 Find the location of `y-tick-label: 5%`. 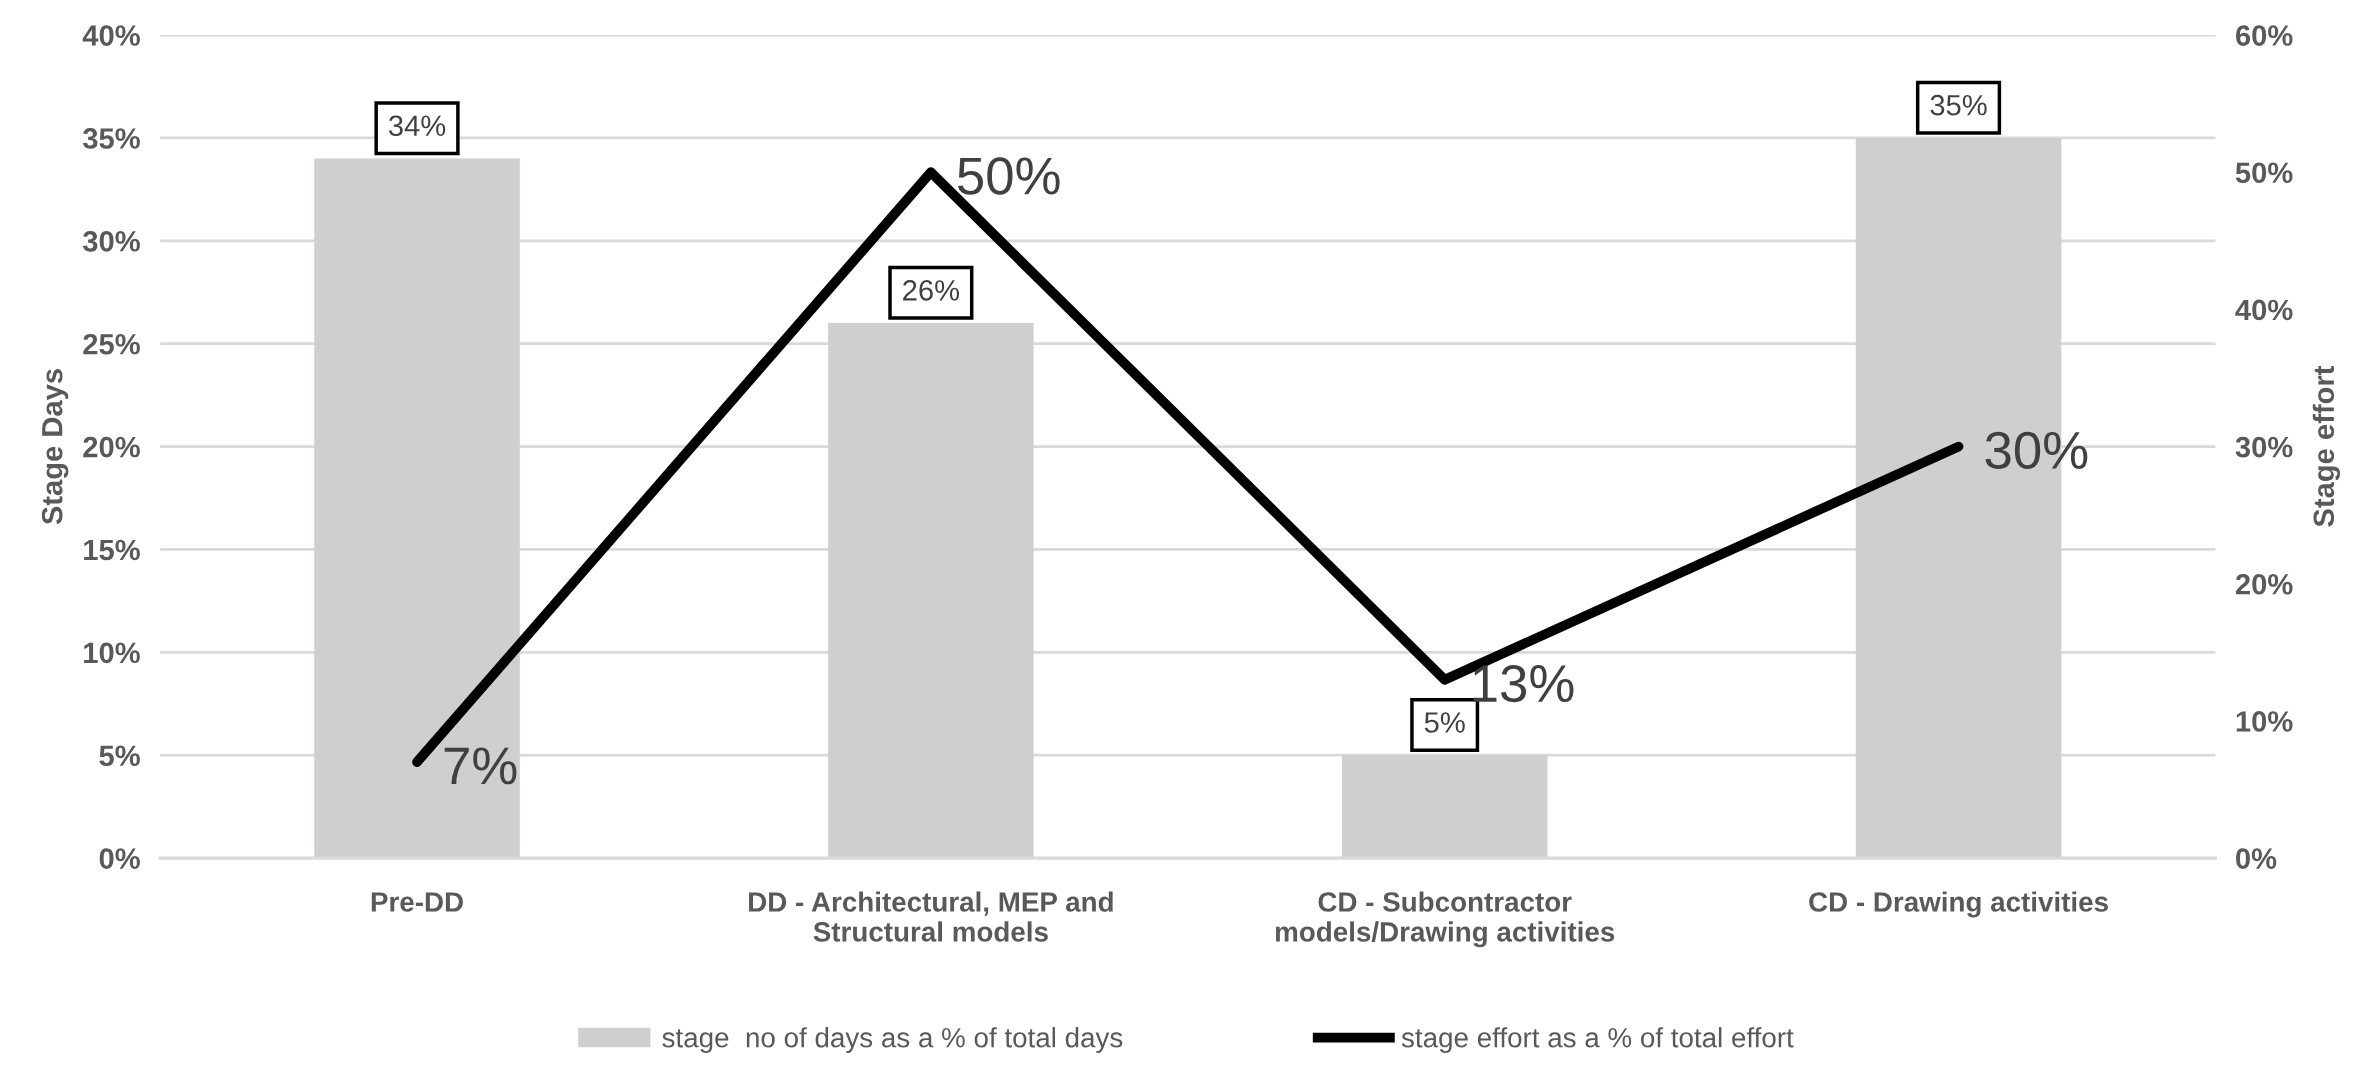

y-tick-label: 5% is located at coordinates (119, 756).